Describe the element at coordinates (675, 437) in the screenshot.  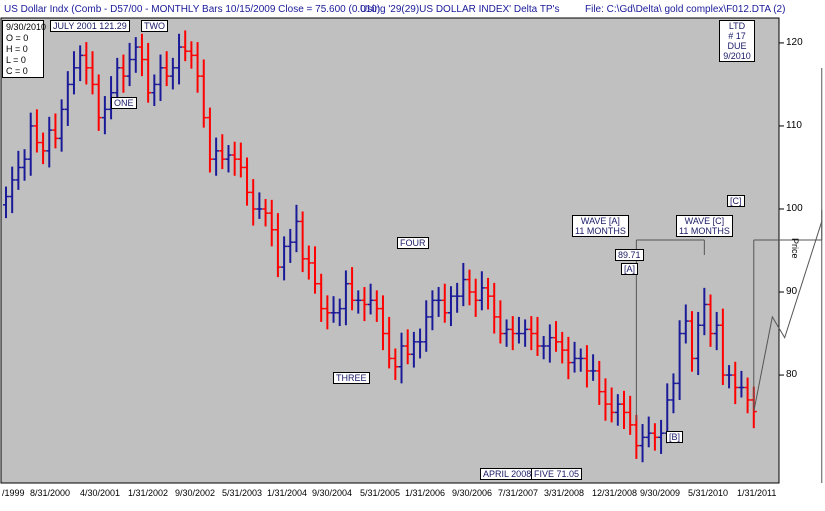
I see `label-wave-b-mark: [B]` at that location.